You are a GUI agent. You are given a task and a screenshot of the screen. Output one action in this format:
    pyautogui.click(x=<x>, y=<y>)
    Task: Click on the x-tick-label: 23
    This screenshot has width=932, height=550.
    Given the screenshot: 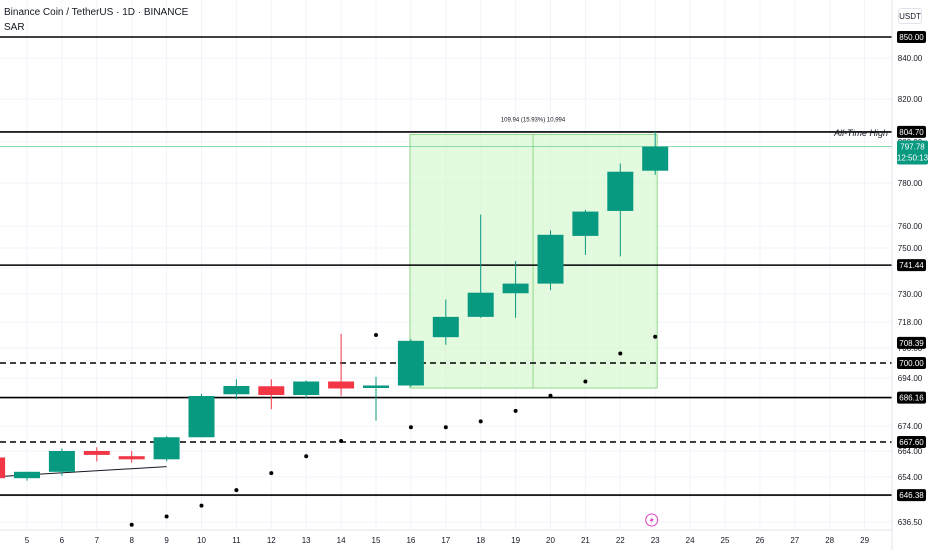 What is the action you would take?
    pyautogui.click(x=655, y=540)
    